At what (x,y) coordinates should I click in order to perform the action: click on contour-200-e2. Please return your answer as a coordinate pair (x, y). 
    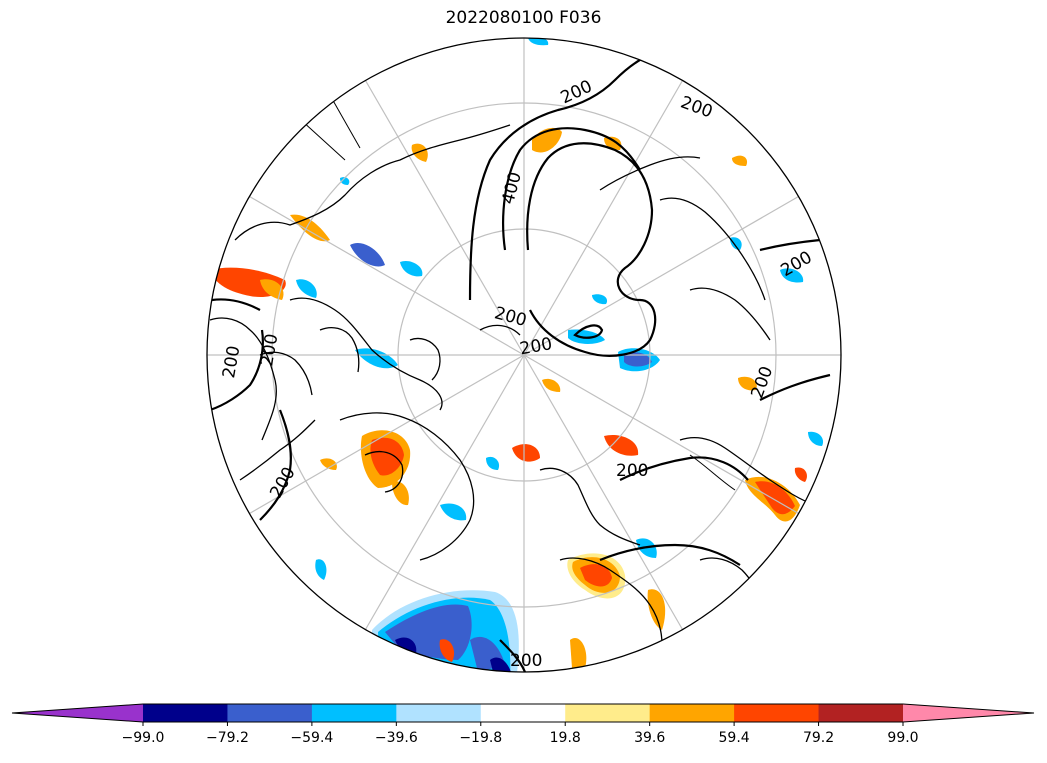
    Looking at the image, I should click on (795, 387).